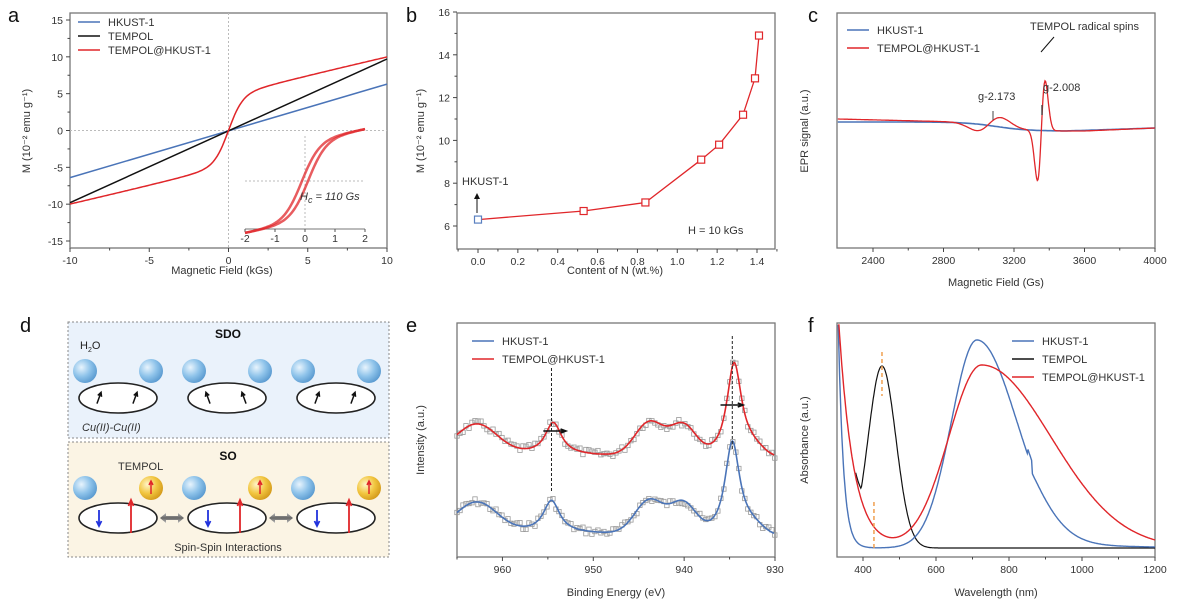  Describe the element at coordinates (637, 262) in the screenshot. I see `b-xtick-label: 0.8` at that location.